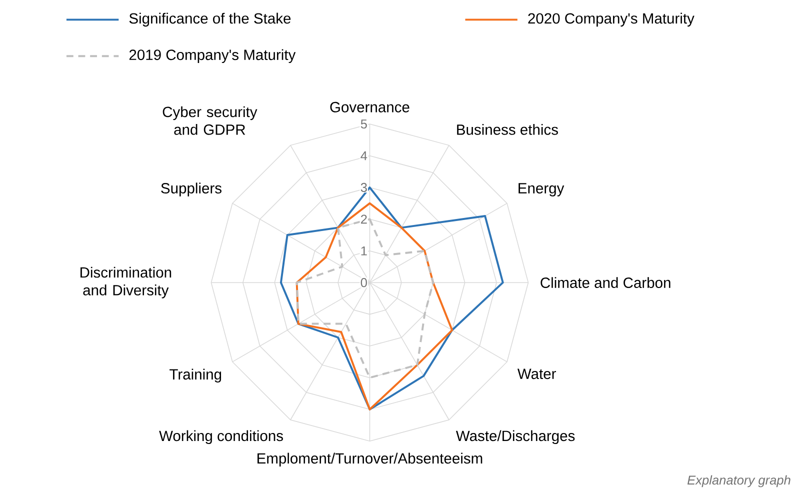 The width and height of the screenshot is (800, 494). Describe the element at coordinates (212, 56) in the screenshot. I see `legend-label: 2019 Company's Maturity` at that location.